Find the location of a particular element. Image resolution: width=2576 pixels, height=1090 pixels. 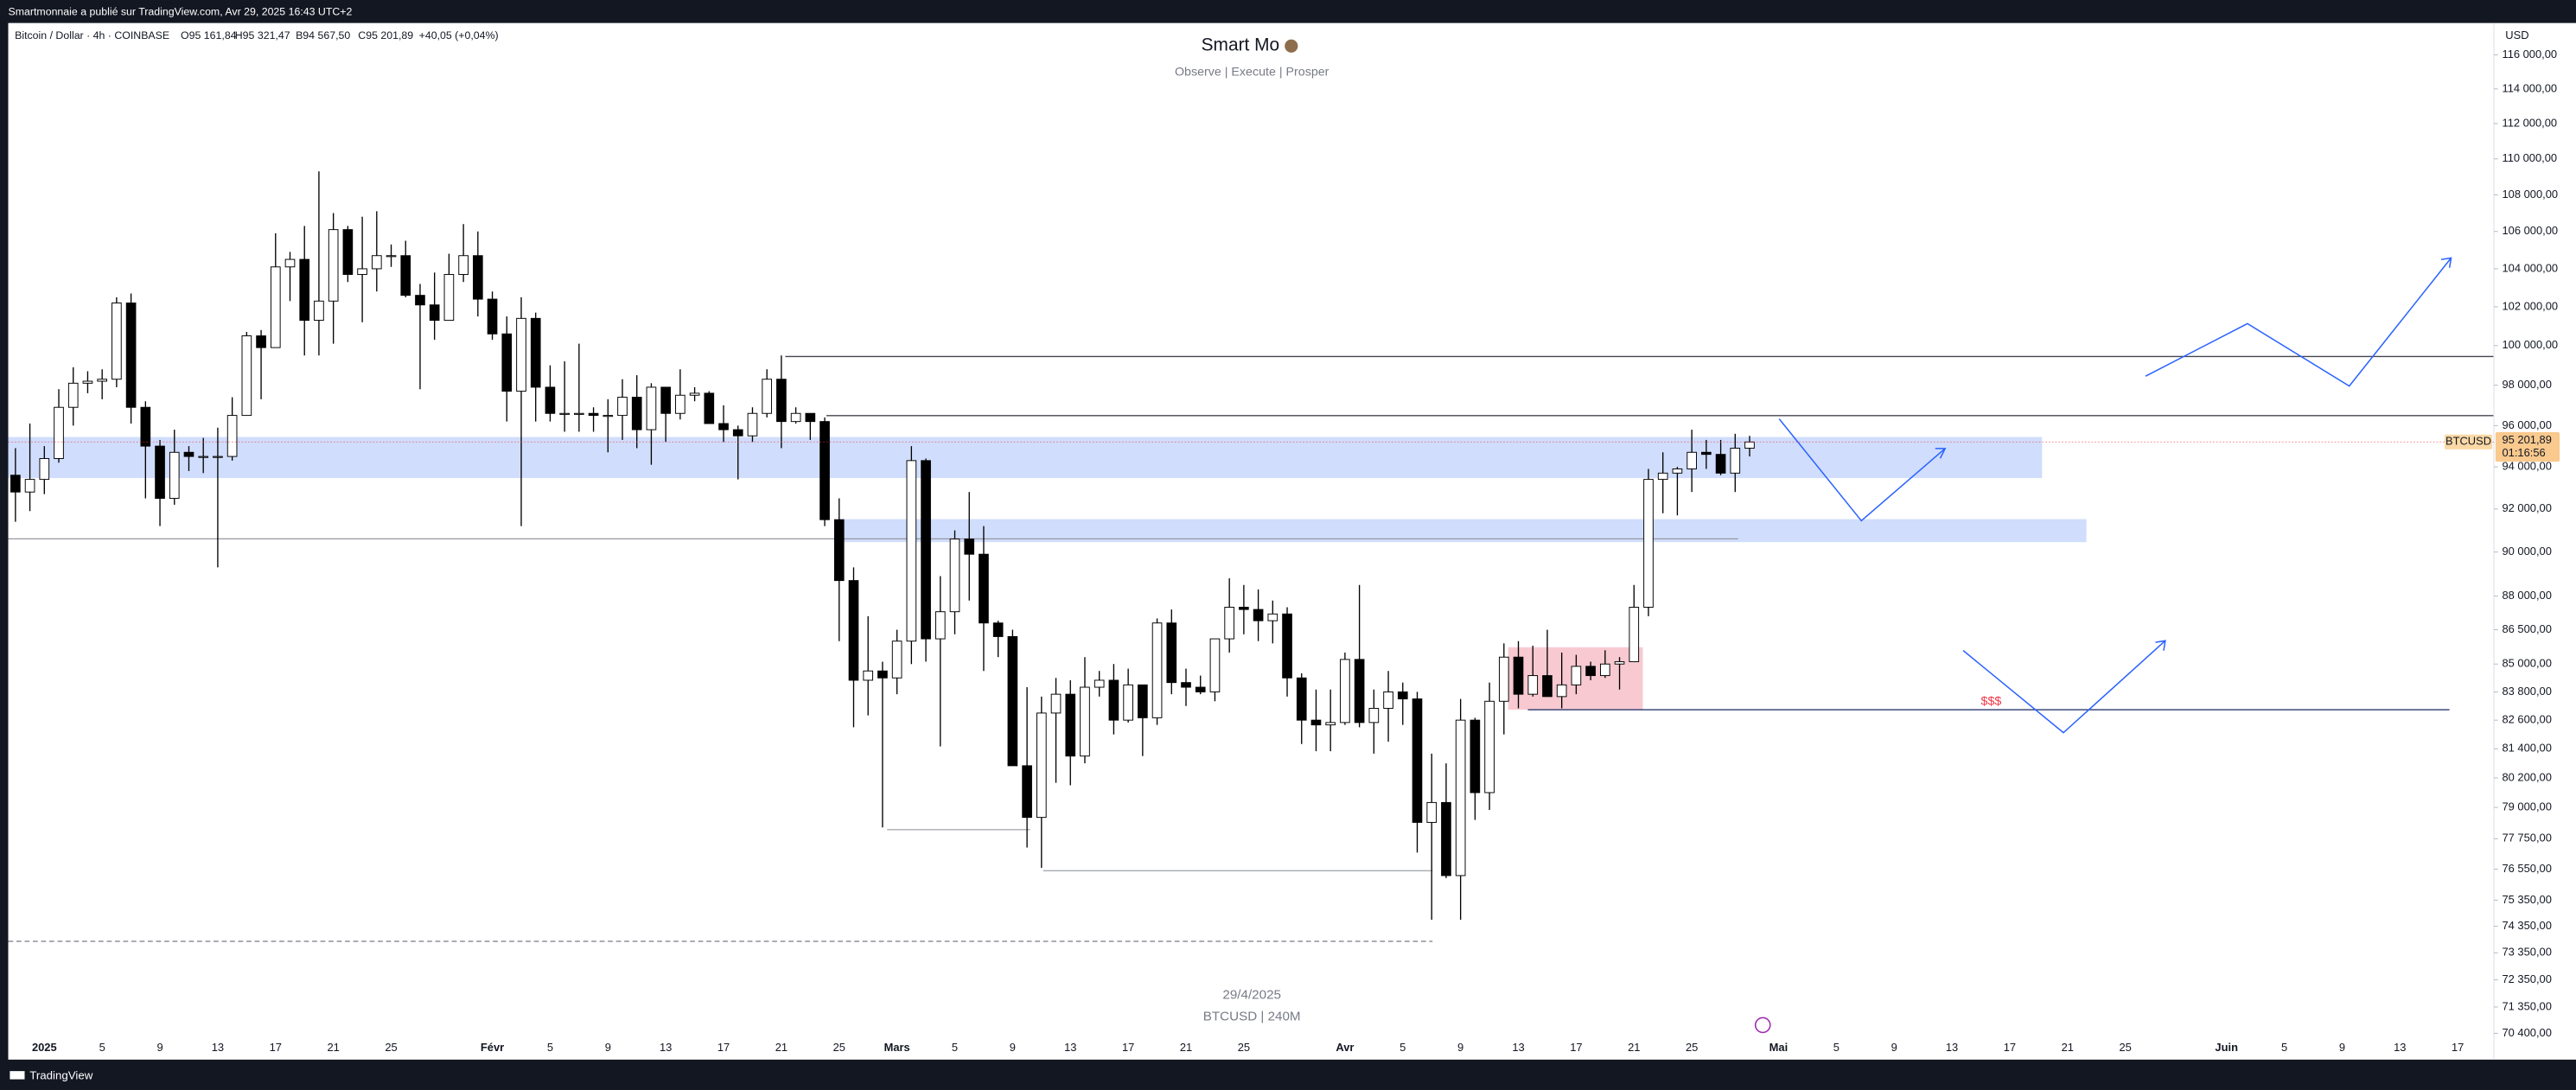

y-tick-label: 76 550,00 is located at coordinates (2526, 868).